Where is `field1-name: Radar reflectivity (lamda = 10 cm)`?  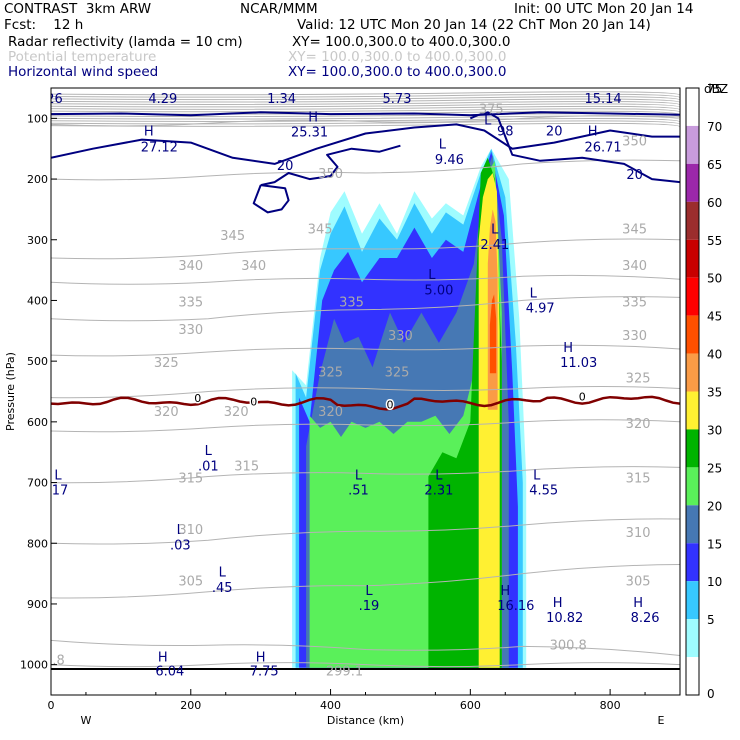 field1-name: Radar reflectivity (lamda = 10 cm) is located at coordinates (125, 42).